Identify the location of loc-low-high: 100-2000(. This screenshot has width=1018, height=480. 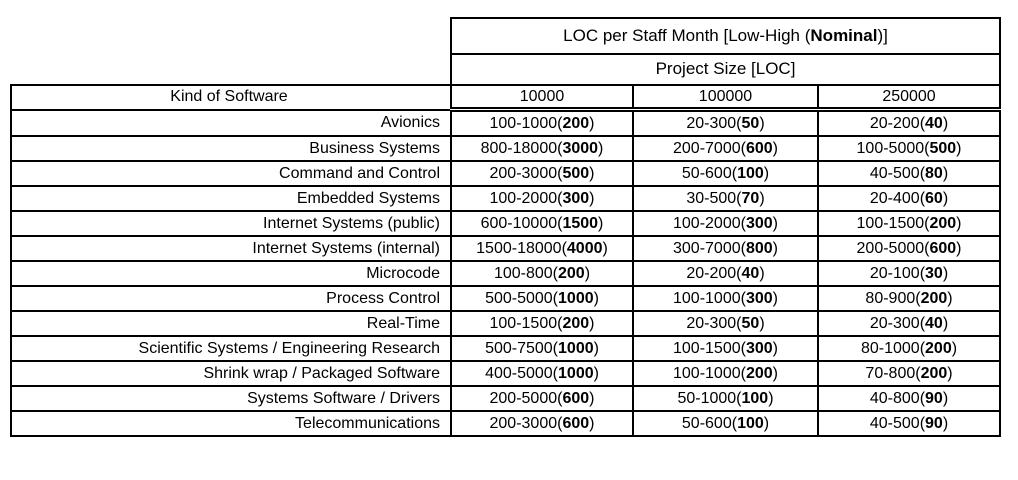
(709, 223).